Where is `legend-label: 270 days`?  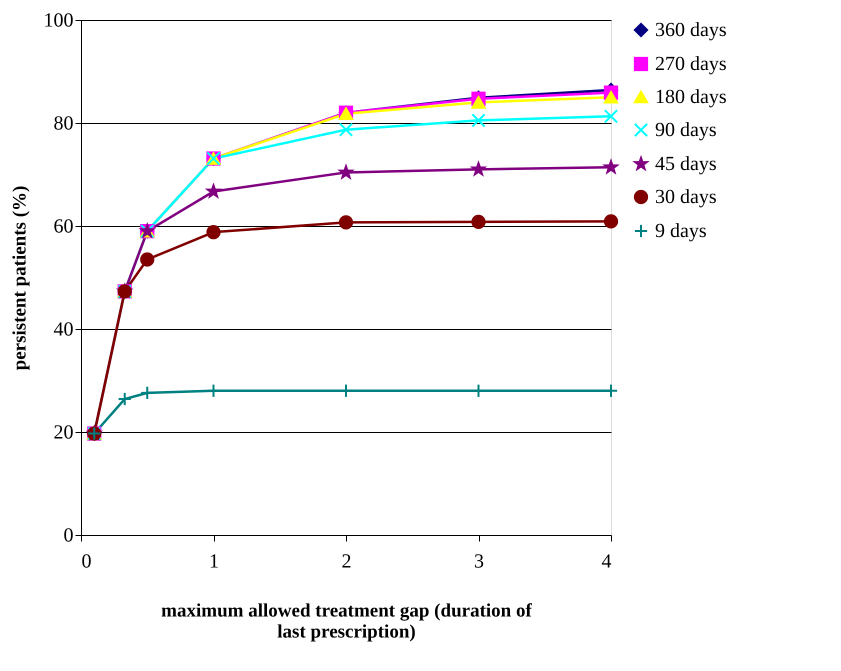 legend-label: 270 days is located at coordinates (691, 64).